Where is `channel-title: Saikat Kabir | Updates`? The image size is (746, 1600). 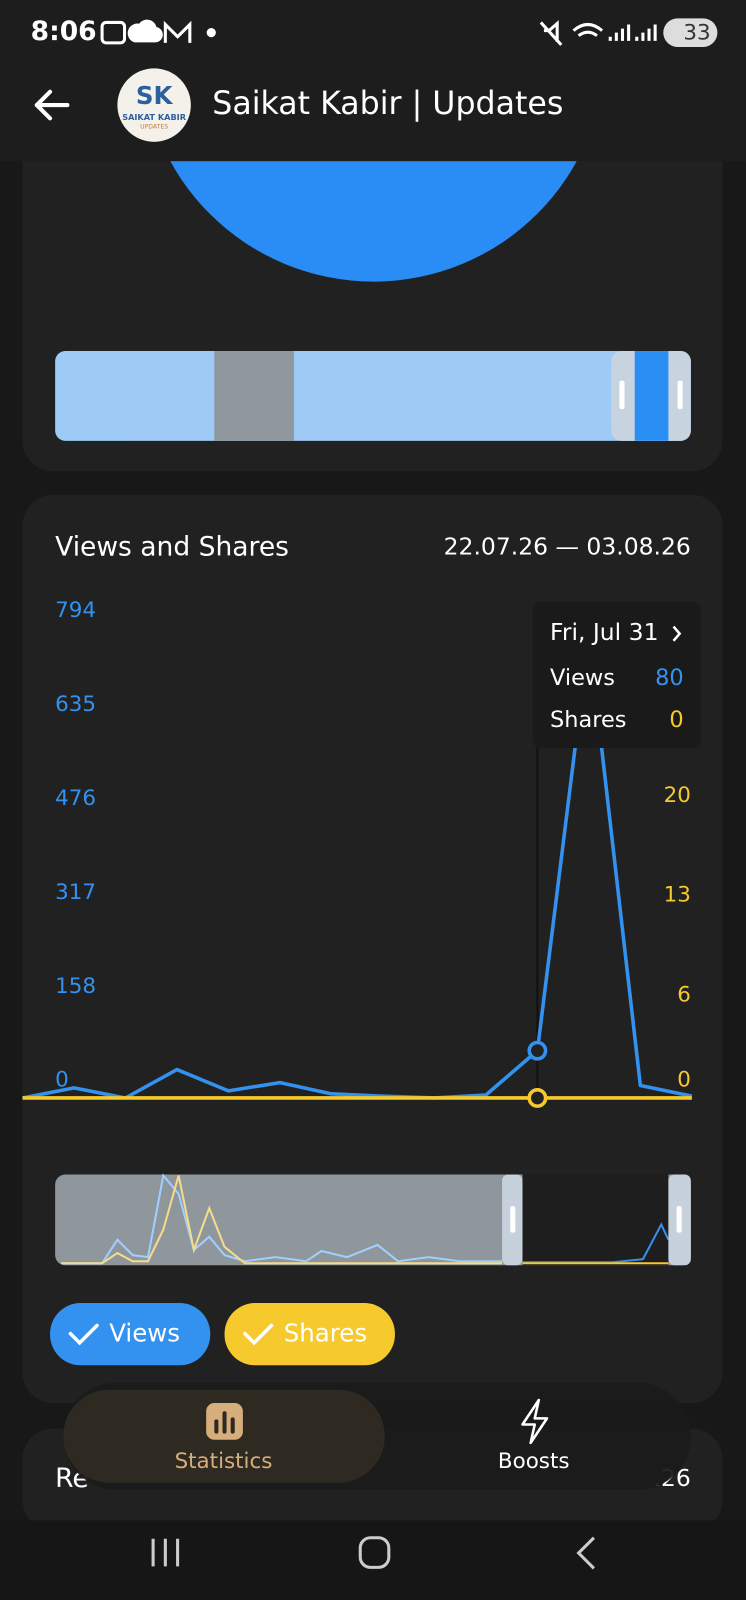 channel-title: Saikat Kabir | Updates is located at coordinates (387, 104).